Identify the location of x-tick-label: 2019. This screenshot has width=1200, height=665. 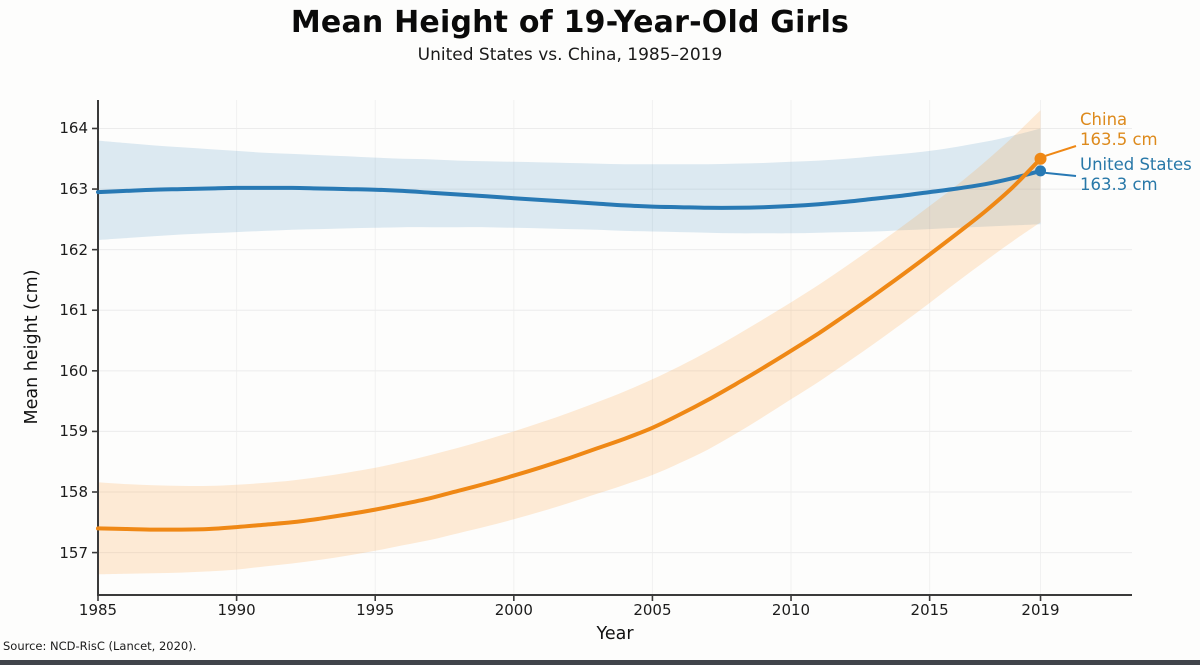
(1040, 610).